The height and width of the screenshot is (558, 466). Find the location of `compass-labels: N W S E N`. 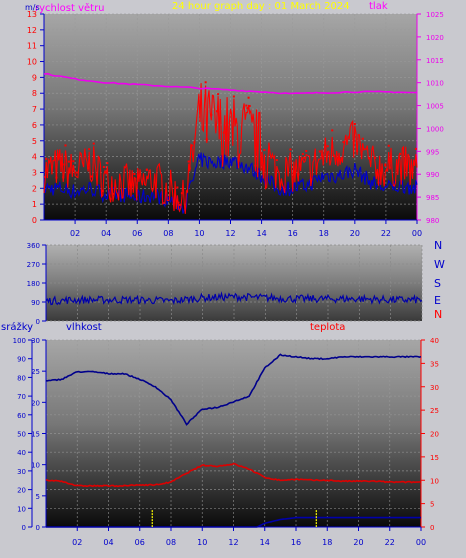

compass-labels: N W S E N is located at coordinates (439, 280).